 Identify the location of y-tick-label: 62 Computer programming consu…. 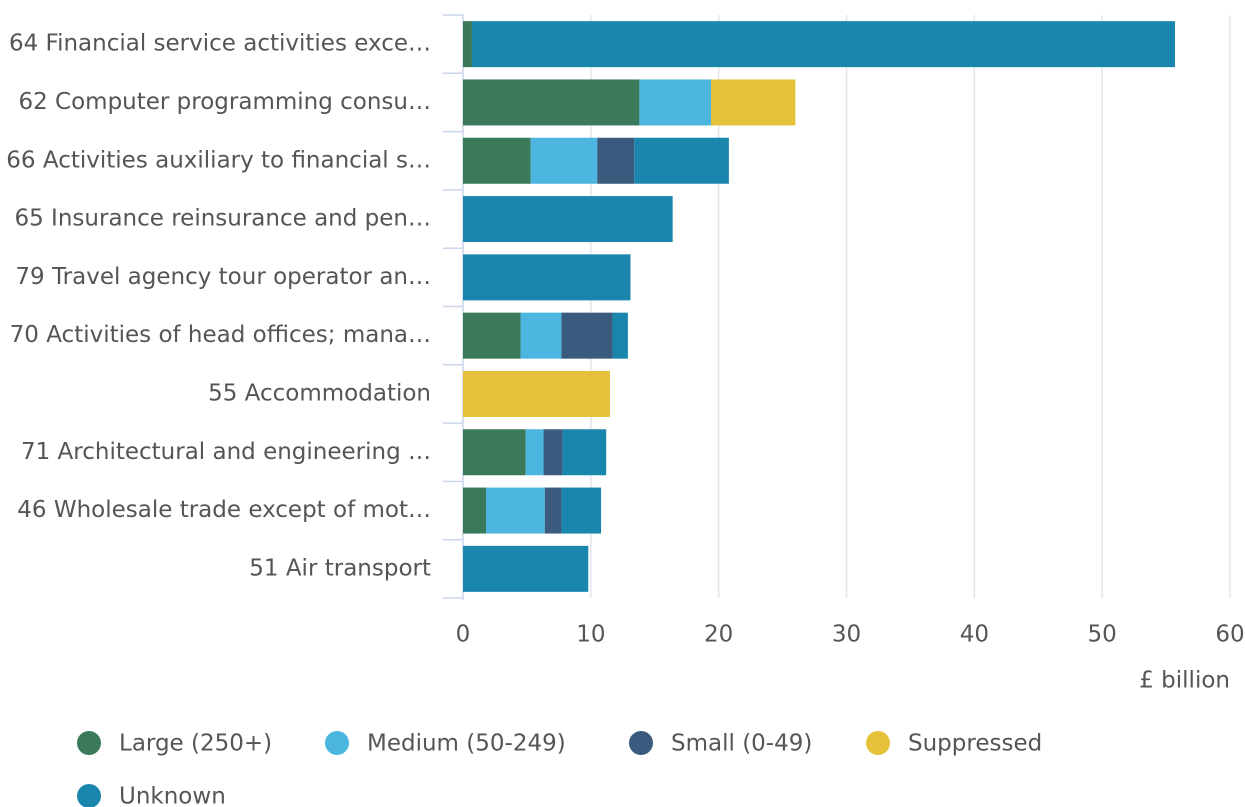
(224, 102).